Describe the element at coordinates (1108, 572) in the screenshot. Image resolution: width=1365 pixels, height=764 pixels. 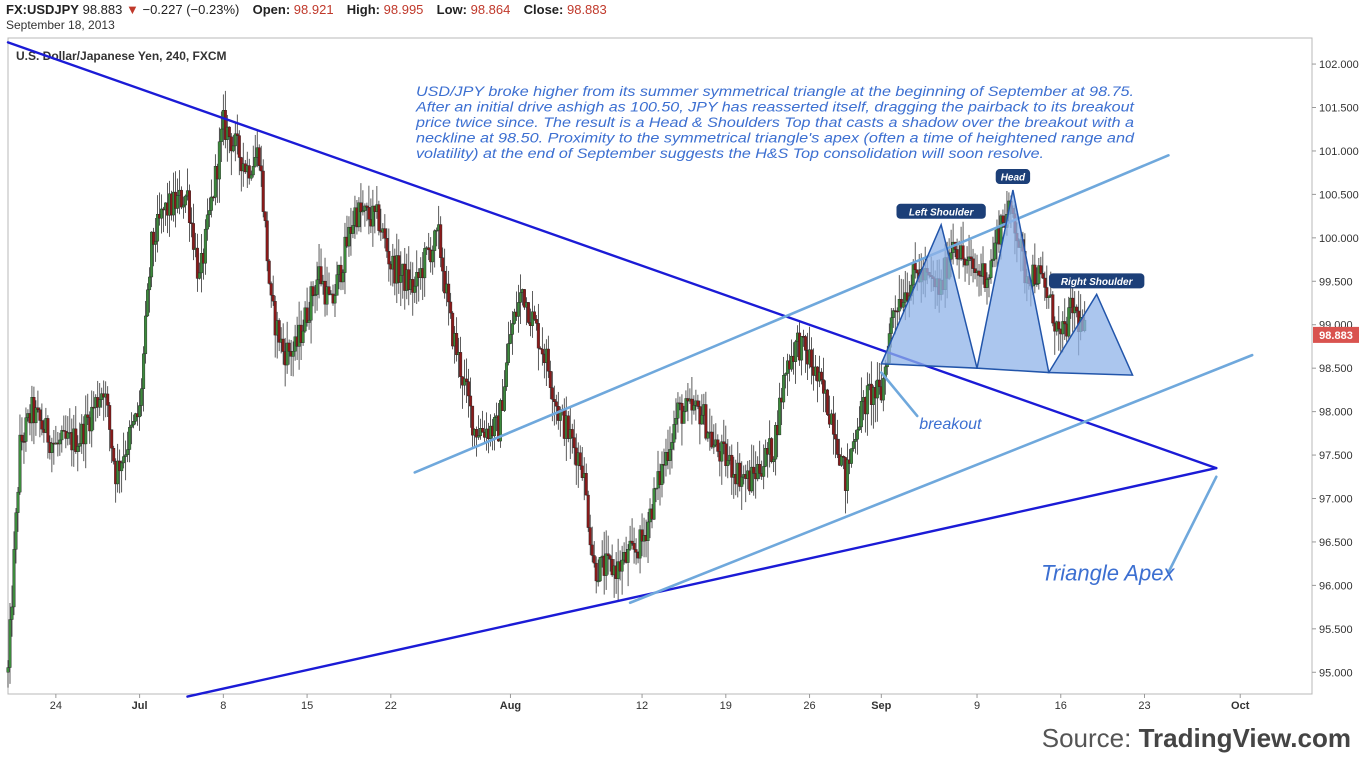
I see `label-triangle-apex: Triangle Apex` at that location.